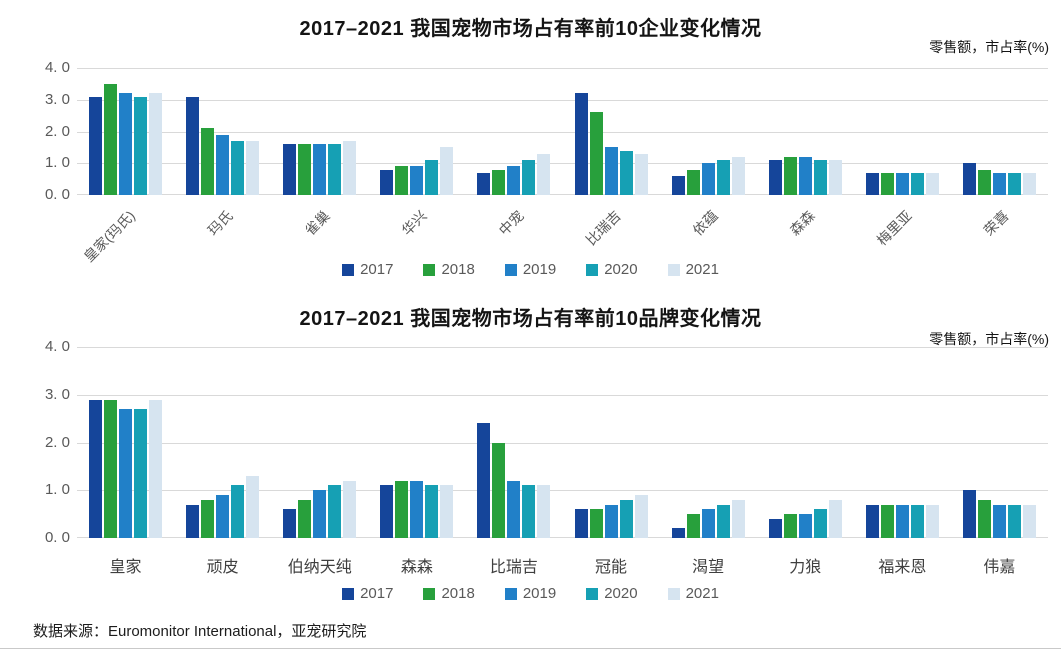 Image resolution: width=1061 pixels, height=650 pixels. Describe the element at coordinates (693, 593) in the screenshot. I see `legend-item-2021: 2021` at that location.